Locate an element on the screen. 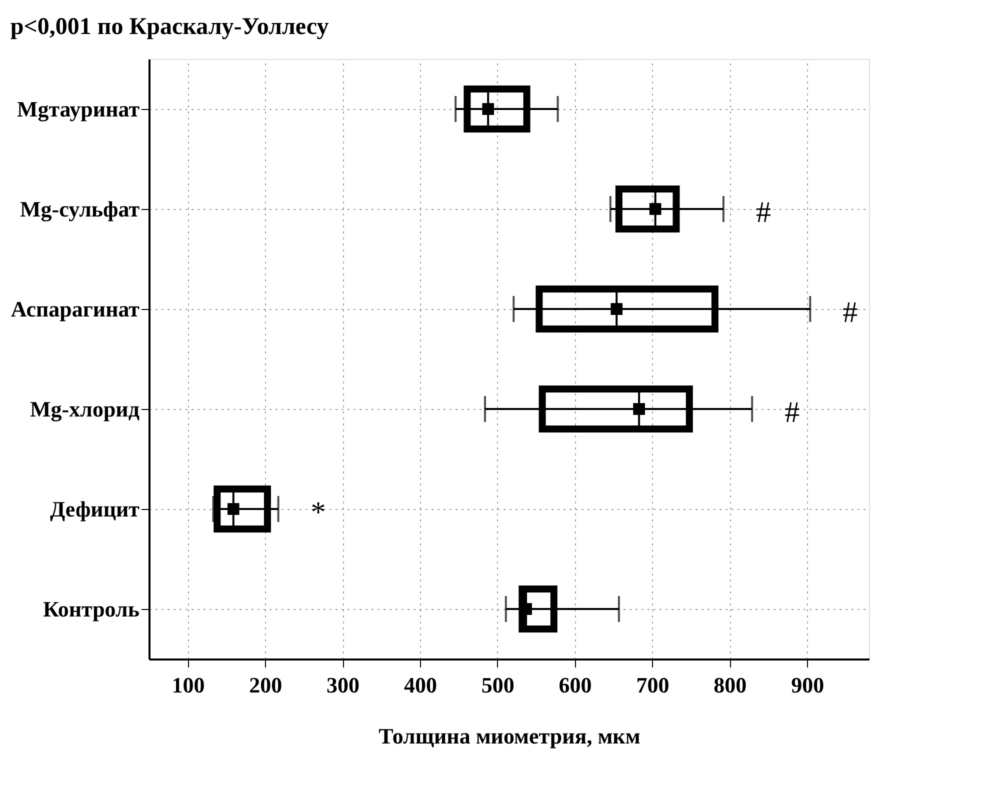  x-tick-label: 300 is located at coordinates (343, 685).